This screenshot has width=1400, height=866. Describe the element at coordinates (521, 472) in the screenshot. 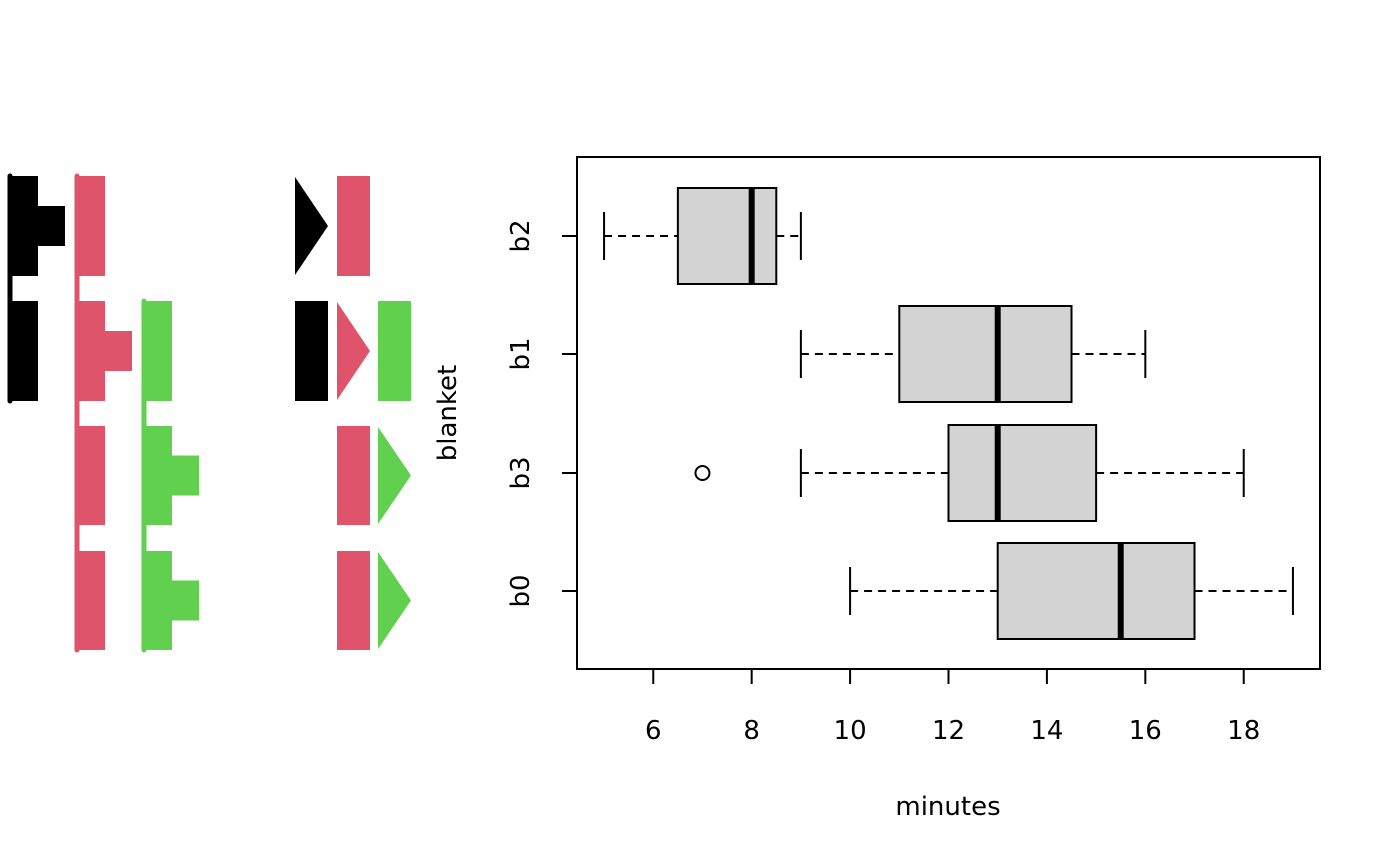

I see `y-tick-label-b3: b3` at that location.